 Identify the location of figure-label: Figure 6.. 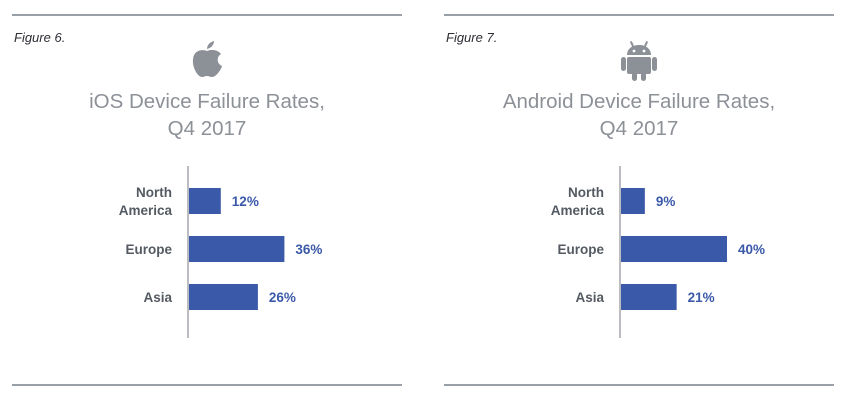
(40, 37).